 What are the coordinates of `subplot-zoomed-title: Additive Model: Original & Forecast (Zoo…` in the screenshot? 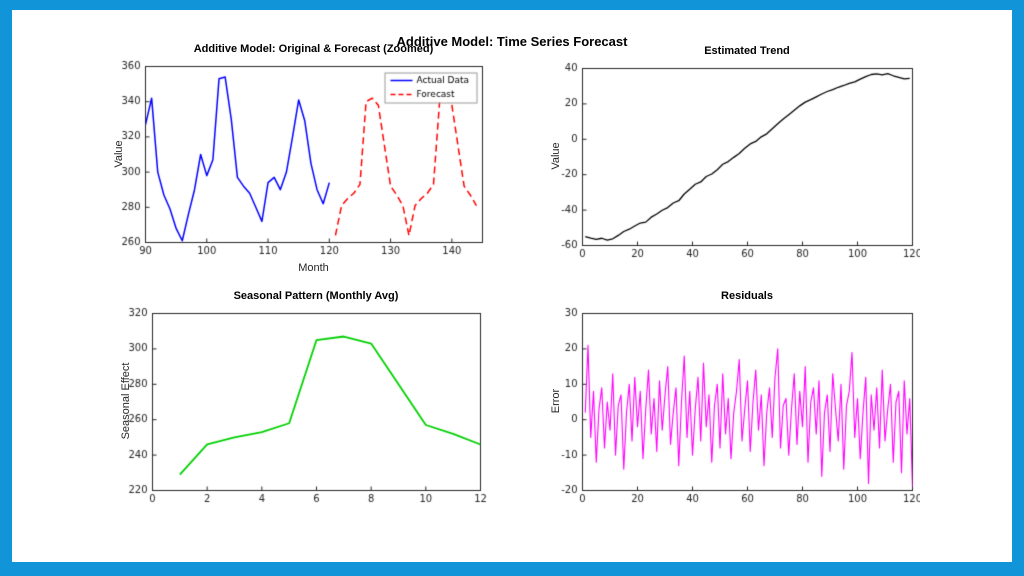 It's located at (313, 49).